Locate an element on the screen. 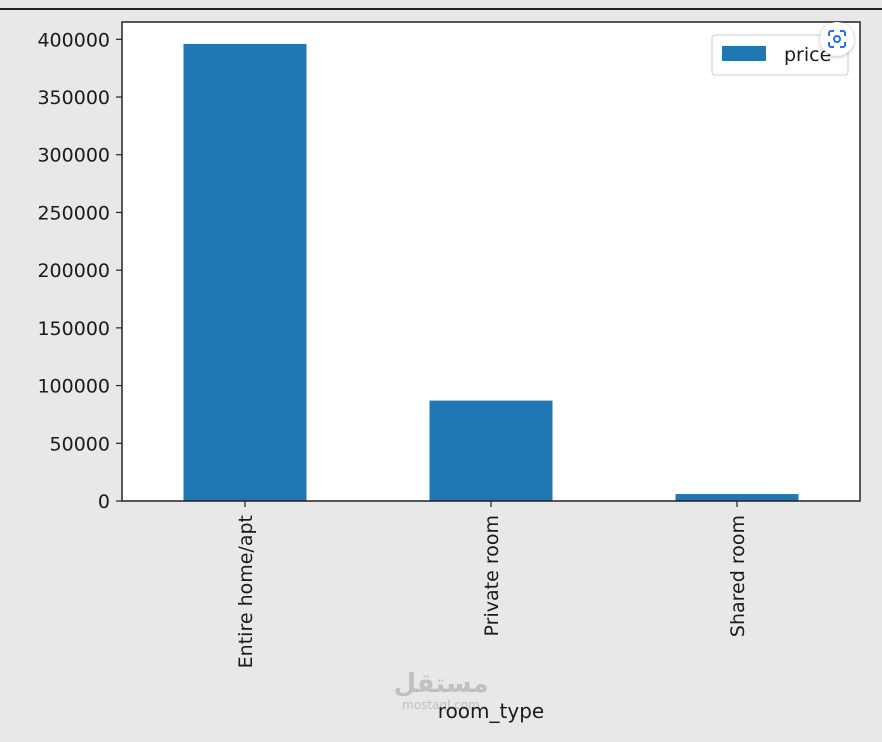  x-axis: Entire home/apt Private room Shared room is located at coordinates (492, 584).